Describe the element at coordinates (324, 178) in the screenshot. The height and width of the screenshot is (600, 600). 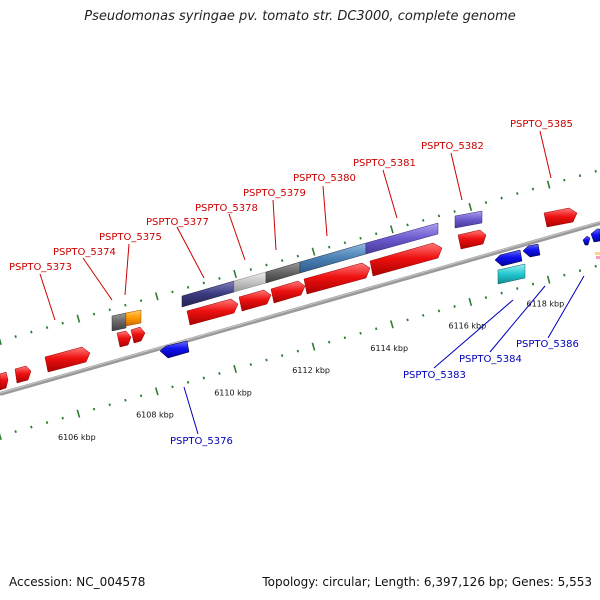
I see `gene-label: PSPTO_5380` at that location.